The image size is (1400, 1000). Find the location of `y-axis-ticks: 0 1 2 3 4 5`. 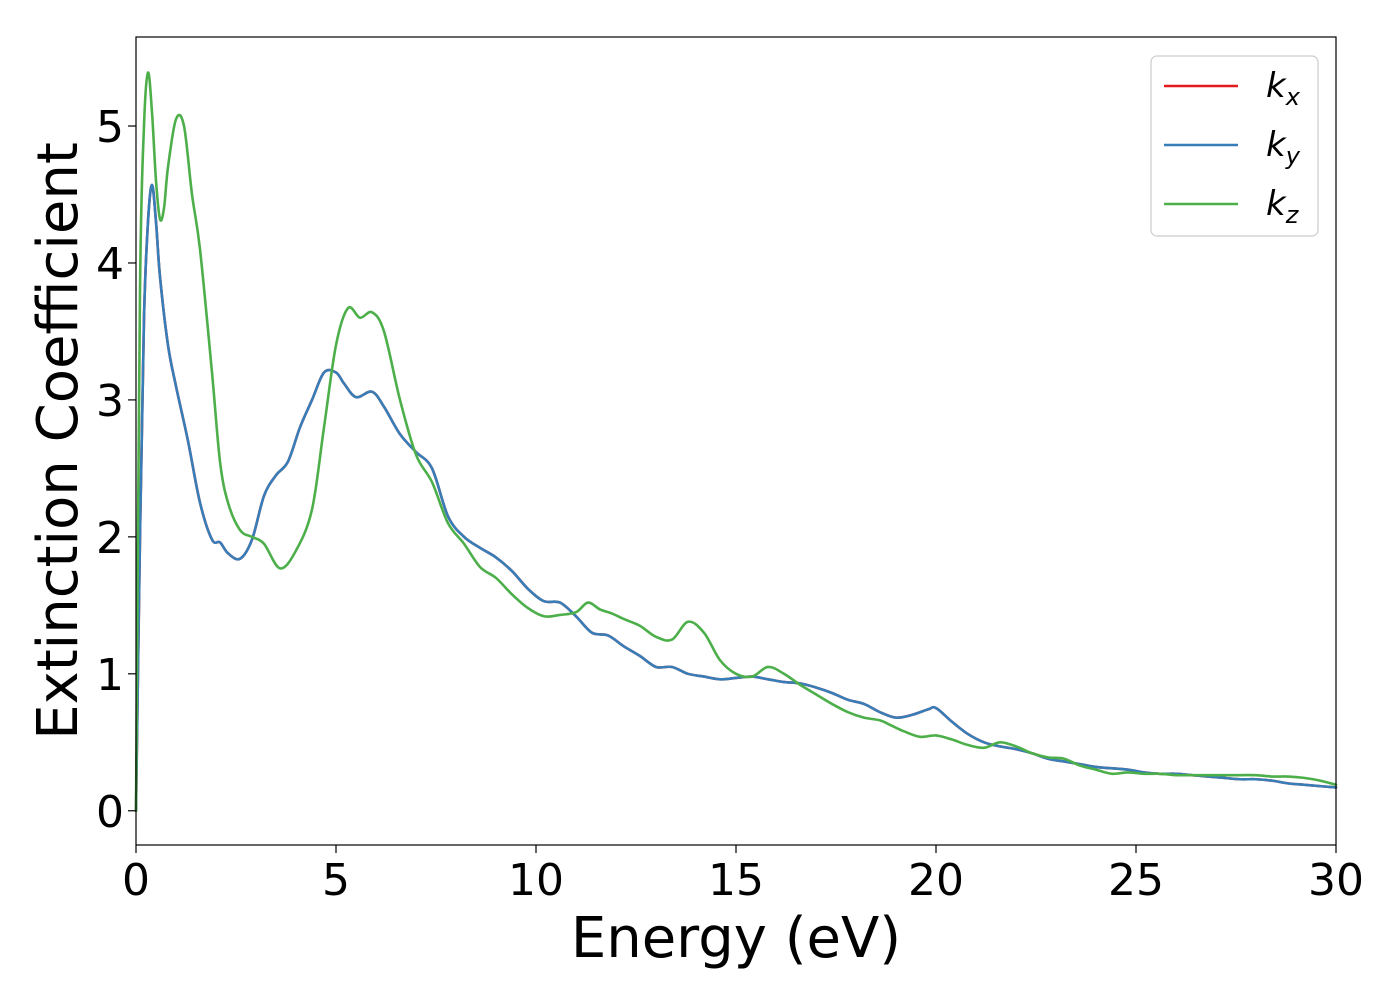

y-axis-ticks: 0 1 2 3 4 5 is located at coordinates (116, 470).